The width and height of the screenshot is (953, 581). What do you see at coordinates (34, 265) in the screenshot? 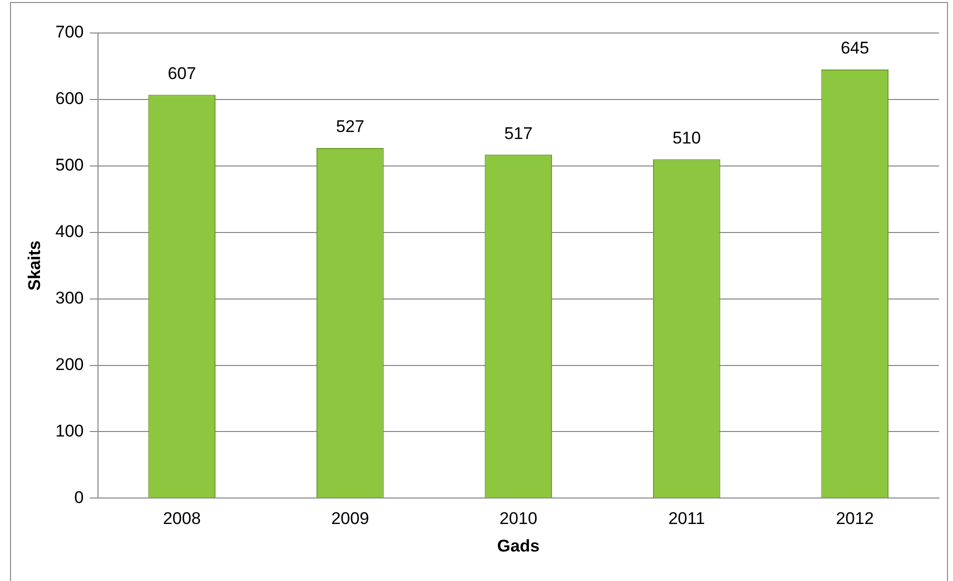
I see `y-axis-title: Skaits` at bounding box center [34, 265].